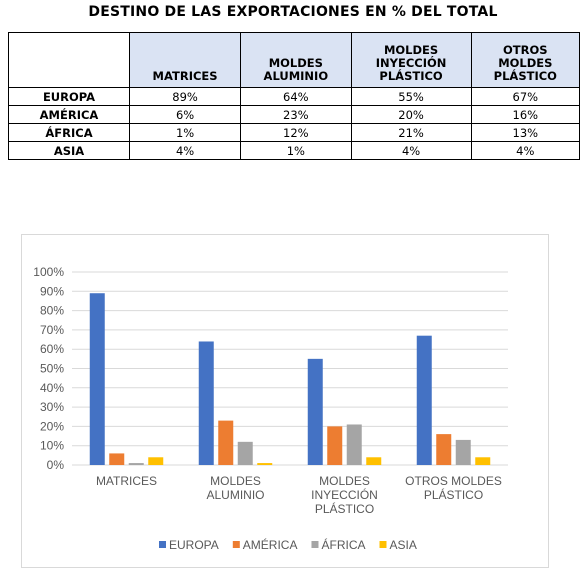 The image size is (586, 572). I want to click on x-tick-label: MATRICES, so click(126, 481).